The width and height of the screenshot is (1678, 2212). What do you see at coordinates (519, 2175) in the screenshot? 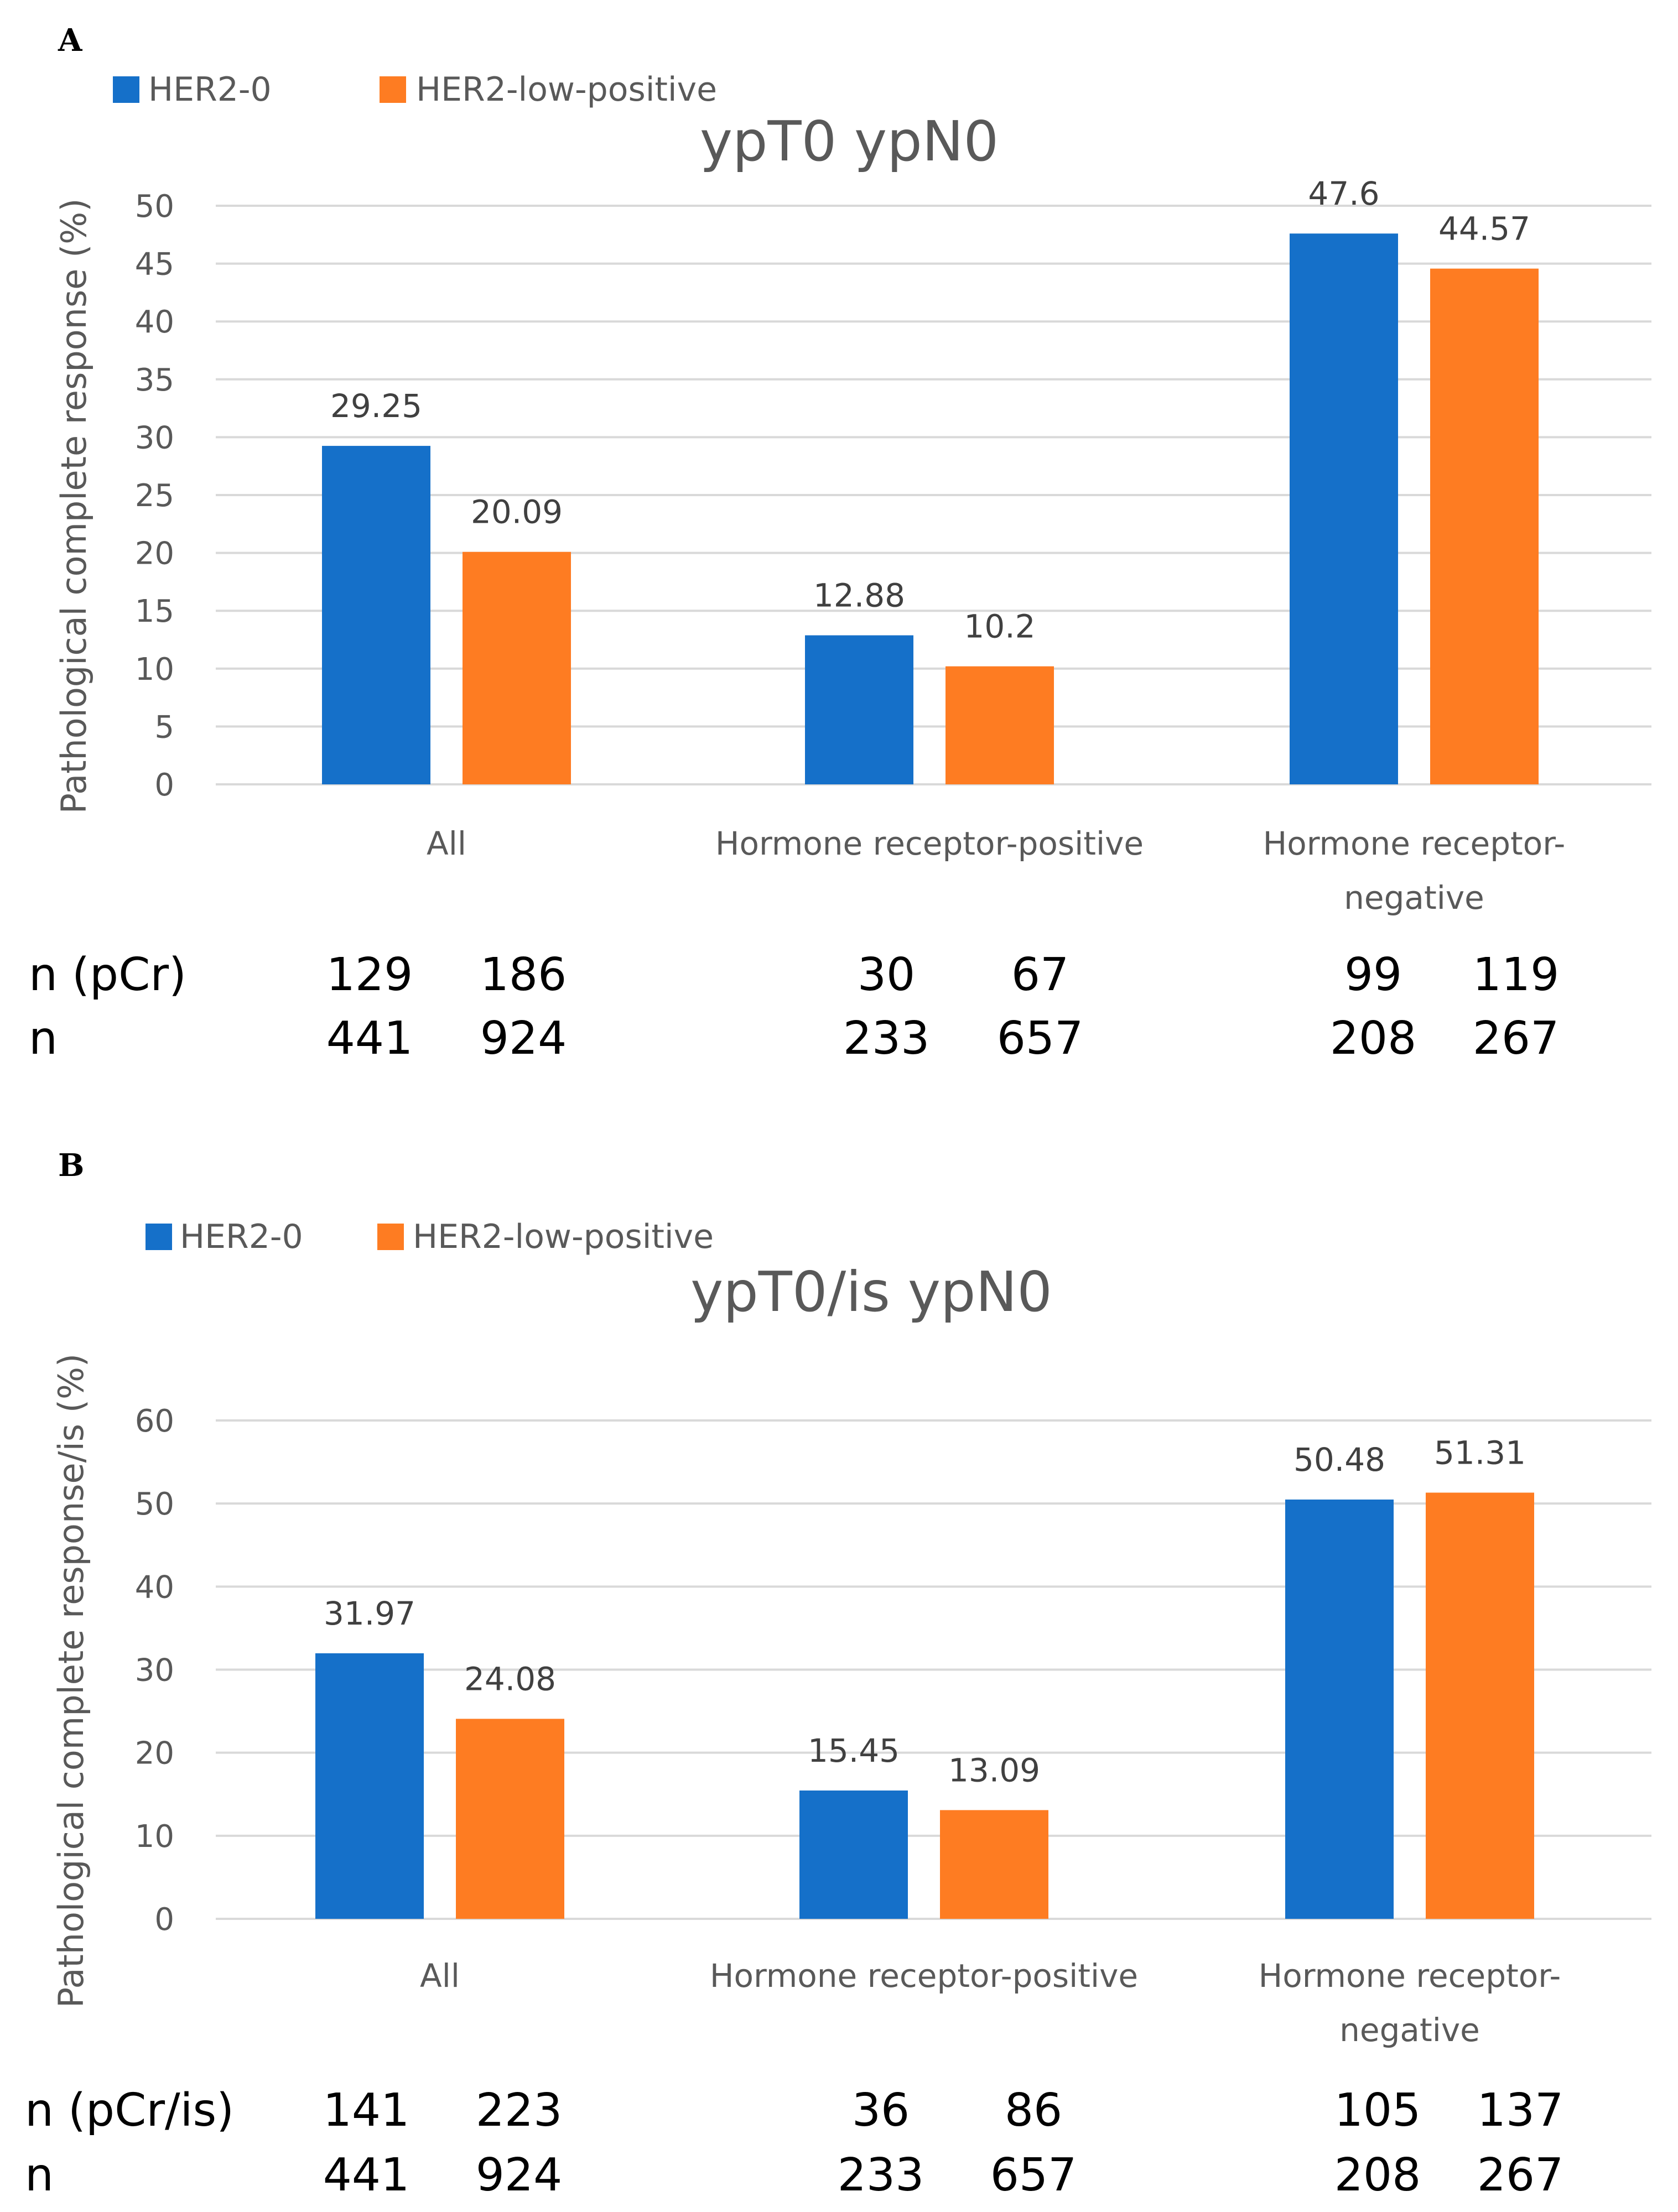
I see `panel-b-count-2-1-2: 924` at bounding box center [519, 2175].